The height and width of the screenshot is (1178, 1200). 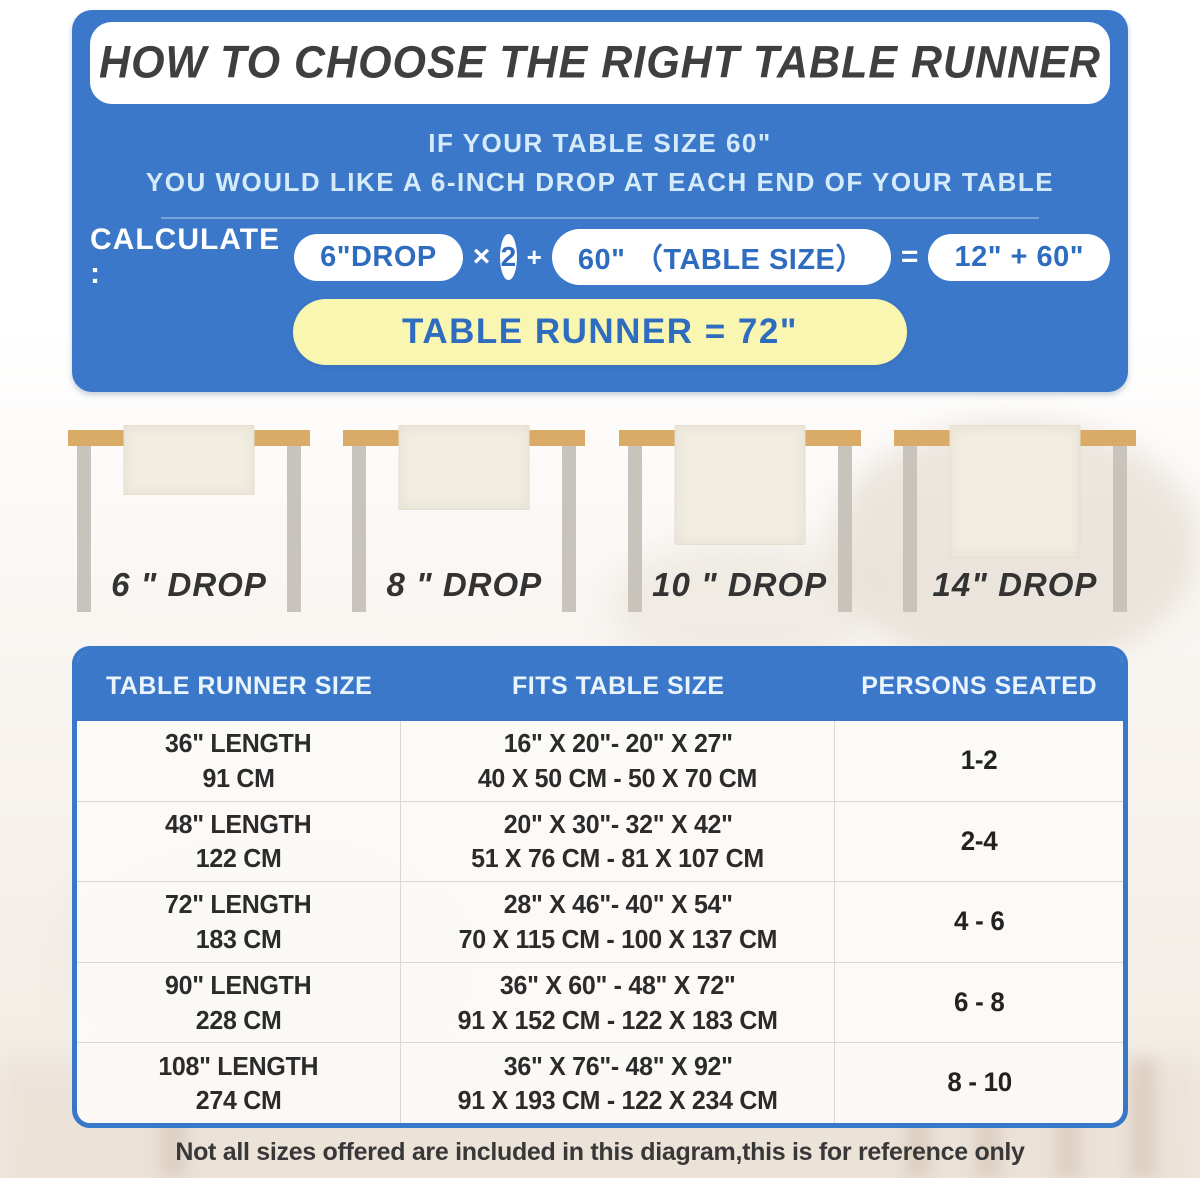 I want to click on drop-value-pill: 6"DROP, so click(x=378, y=257).